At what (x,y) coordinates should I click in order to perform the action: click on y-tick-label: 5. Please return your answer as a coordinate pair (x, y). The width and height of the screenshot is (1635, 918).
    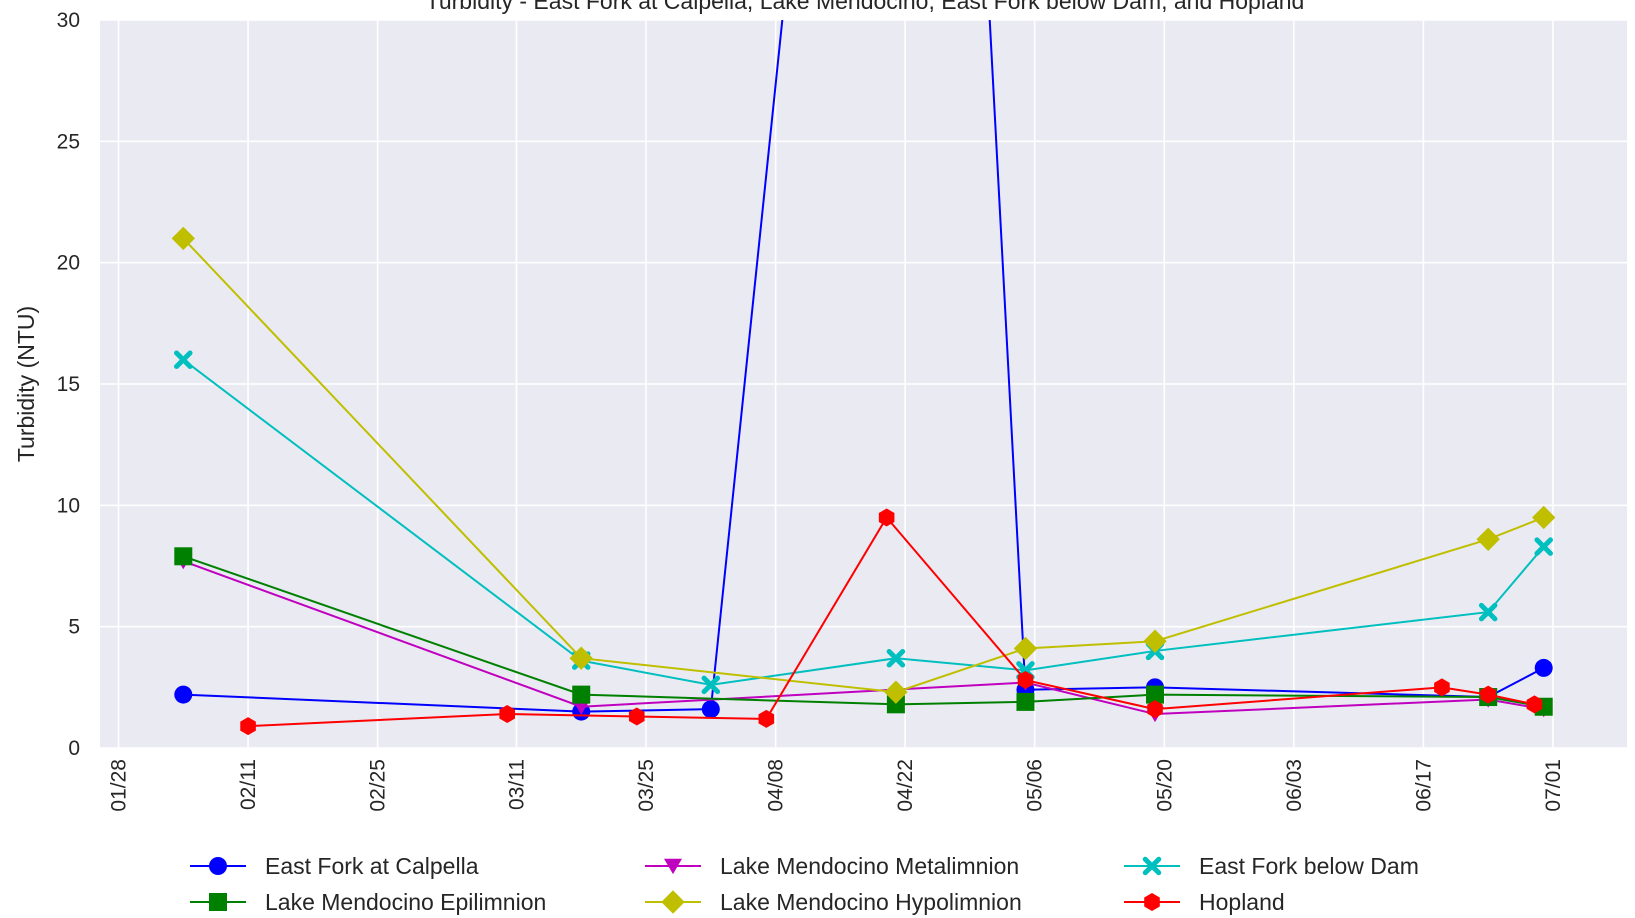
    Looking at the image, I should click on (74, 627).